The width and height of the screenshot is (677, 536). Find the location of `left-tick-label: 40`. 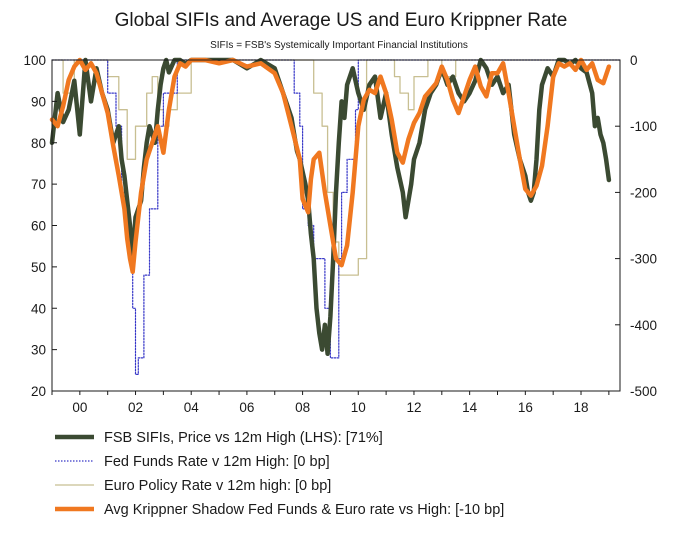

left-tick-label: 40 is located at coordinates (38, 308).